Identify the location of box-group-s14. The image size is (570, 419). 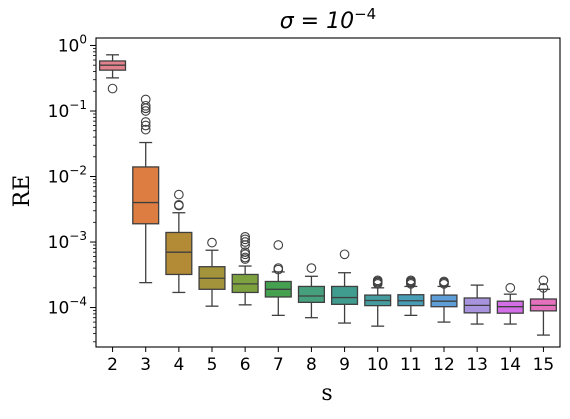
(510, 303).